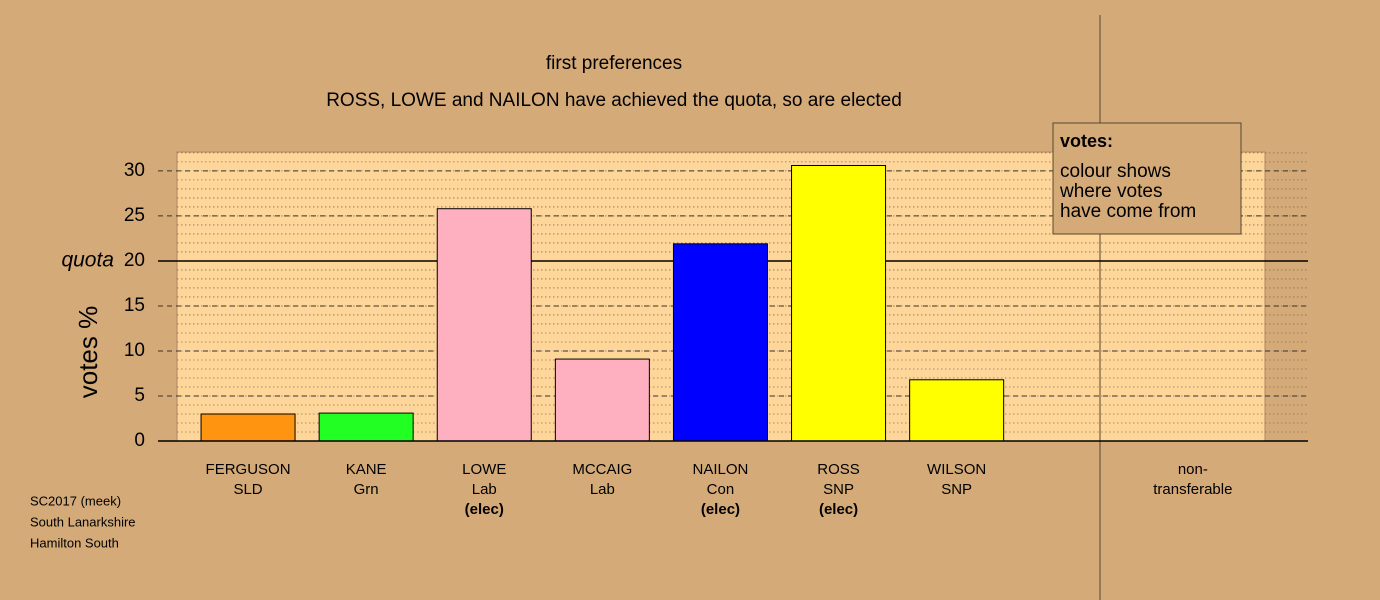 Image resolution: width=1380 pixels, height=600 pixels. I want to click on legend-text: where votes, so click(1110, 191).